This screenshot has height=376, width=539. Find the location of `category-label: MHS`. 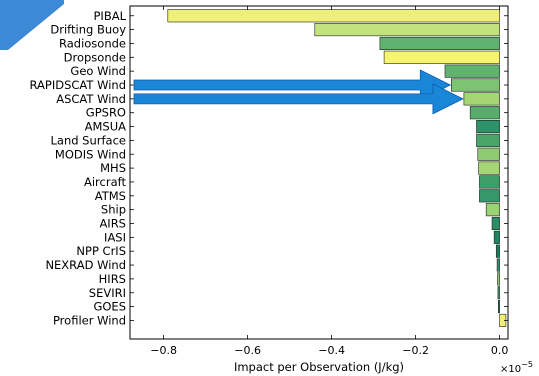

category-label: MHS is located at coordinates (113, 168).